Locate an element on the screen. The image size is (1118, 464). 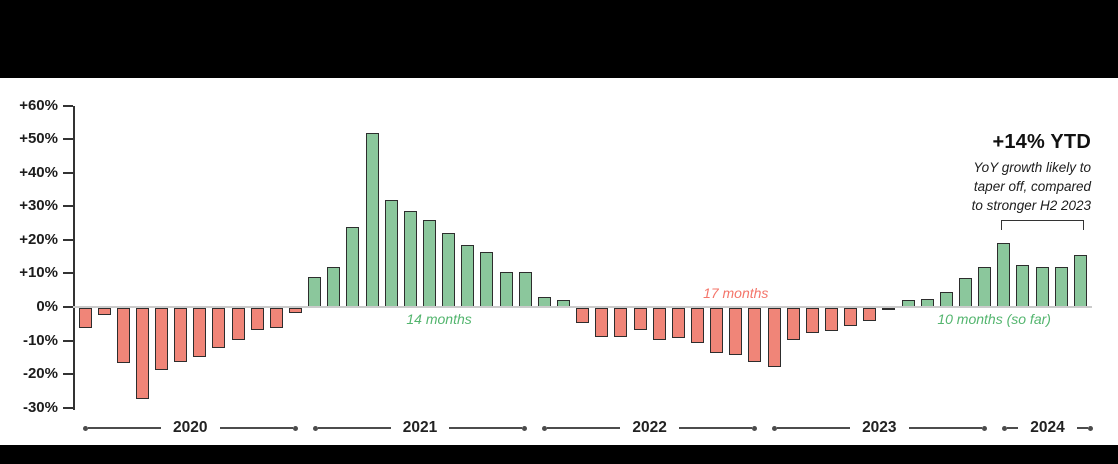
bar-2022-m8 is located at coordinates (678, 323).